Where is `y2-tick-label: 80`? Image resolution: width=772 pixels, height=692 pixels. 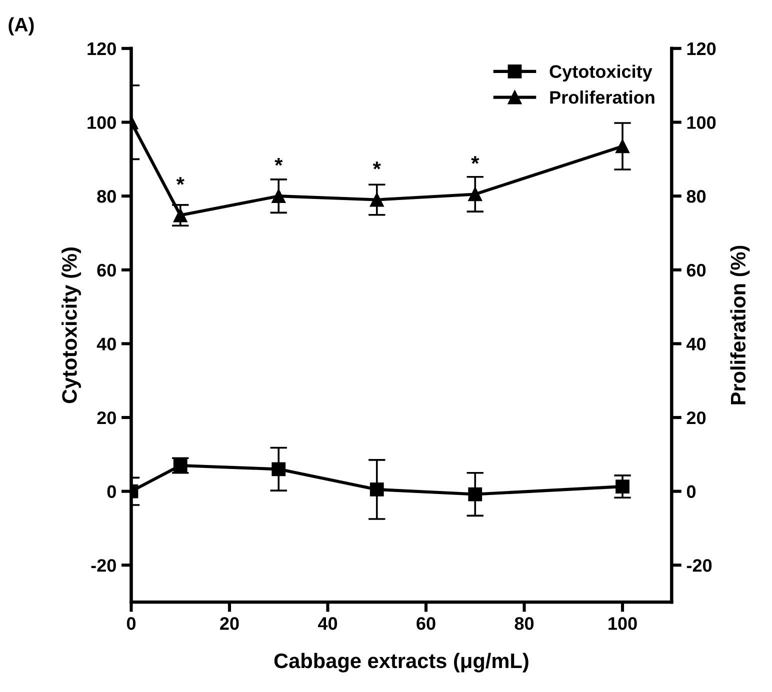
y2-tick-label: 80 is located at coordinates (696, 196).